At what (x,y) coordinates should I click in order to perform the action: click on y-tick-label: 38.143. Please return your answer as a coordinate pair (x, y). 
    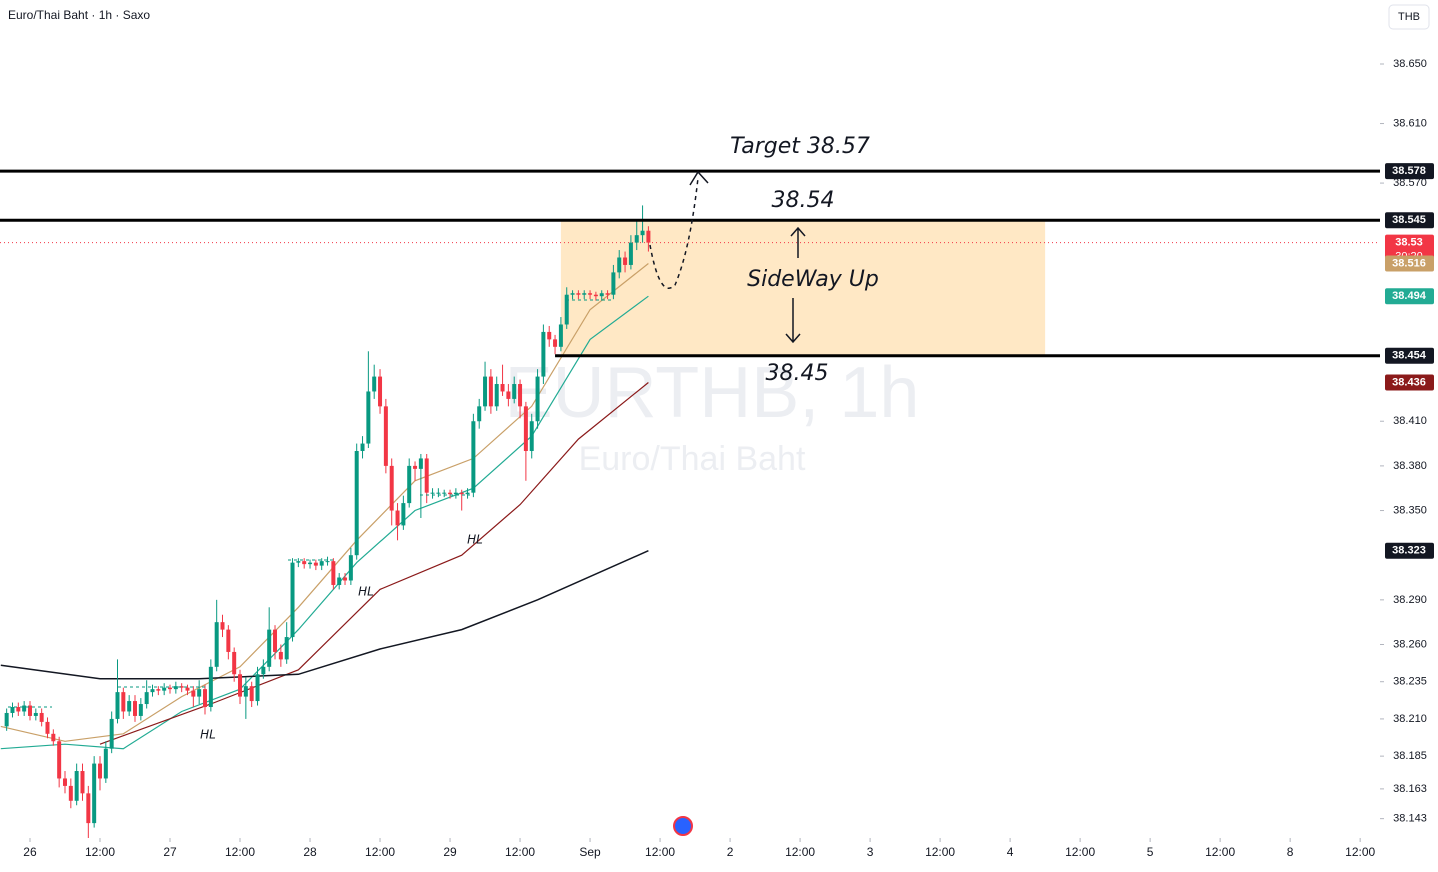
    Looking at the image, I should click on (1410, 819).